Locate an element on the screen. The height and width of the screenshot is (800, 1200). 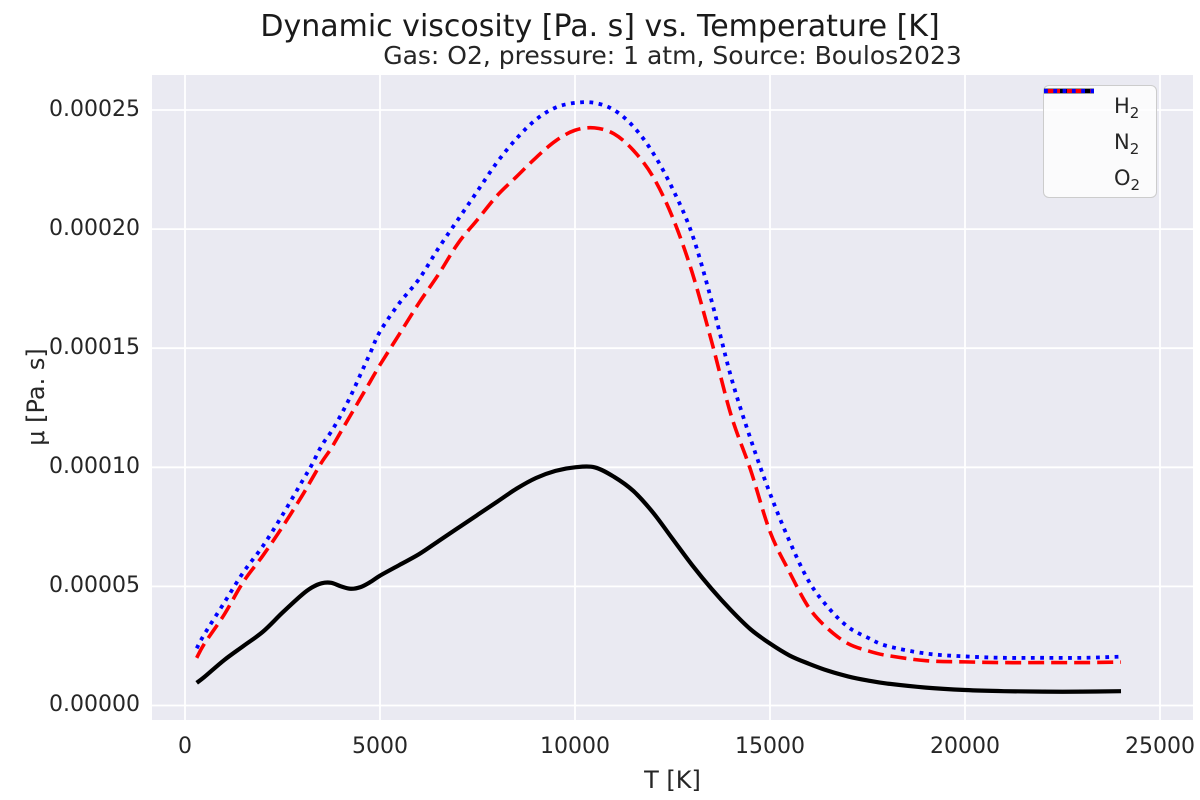
y-tick-label: 0.00020 is located at coordinates (94, 229).